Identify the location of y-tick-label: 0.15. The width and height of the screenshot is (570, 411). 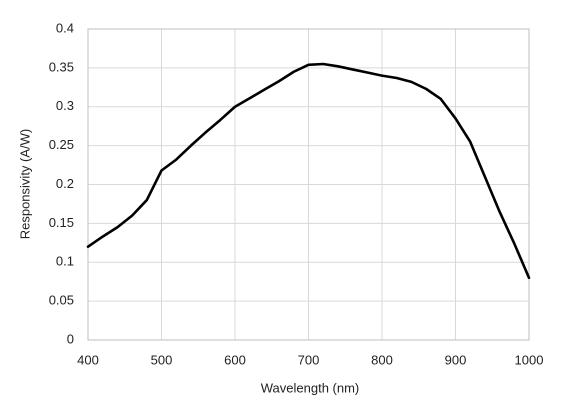
(61, 222).